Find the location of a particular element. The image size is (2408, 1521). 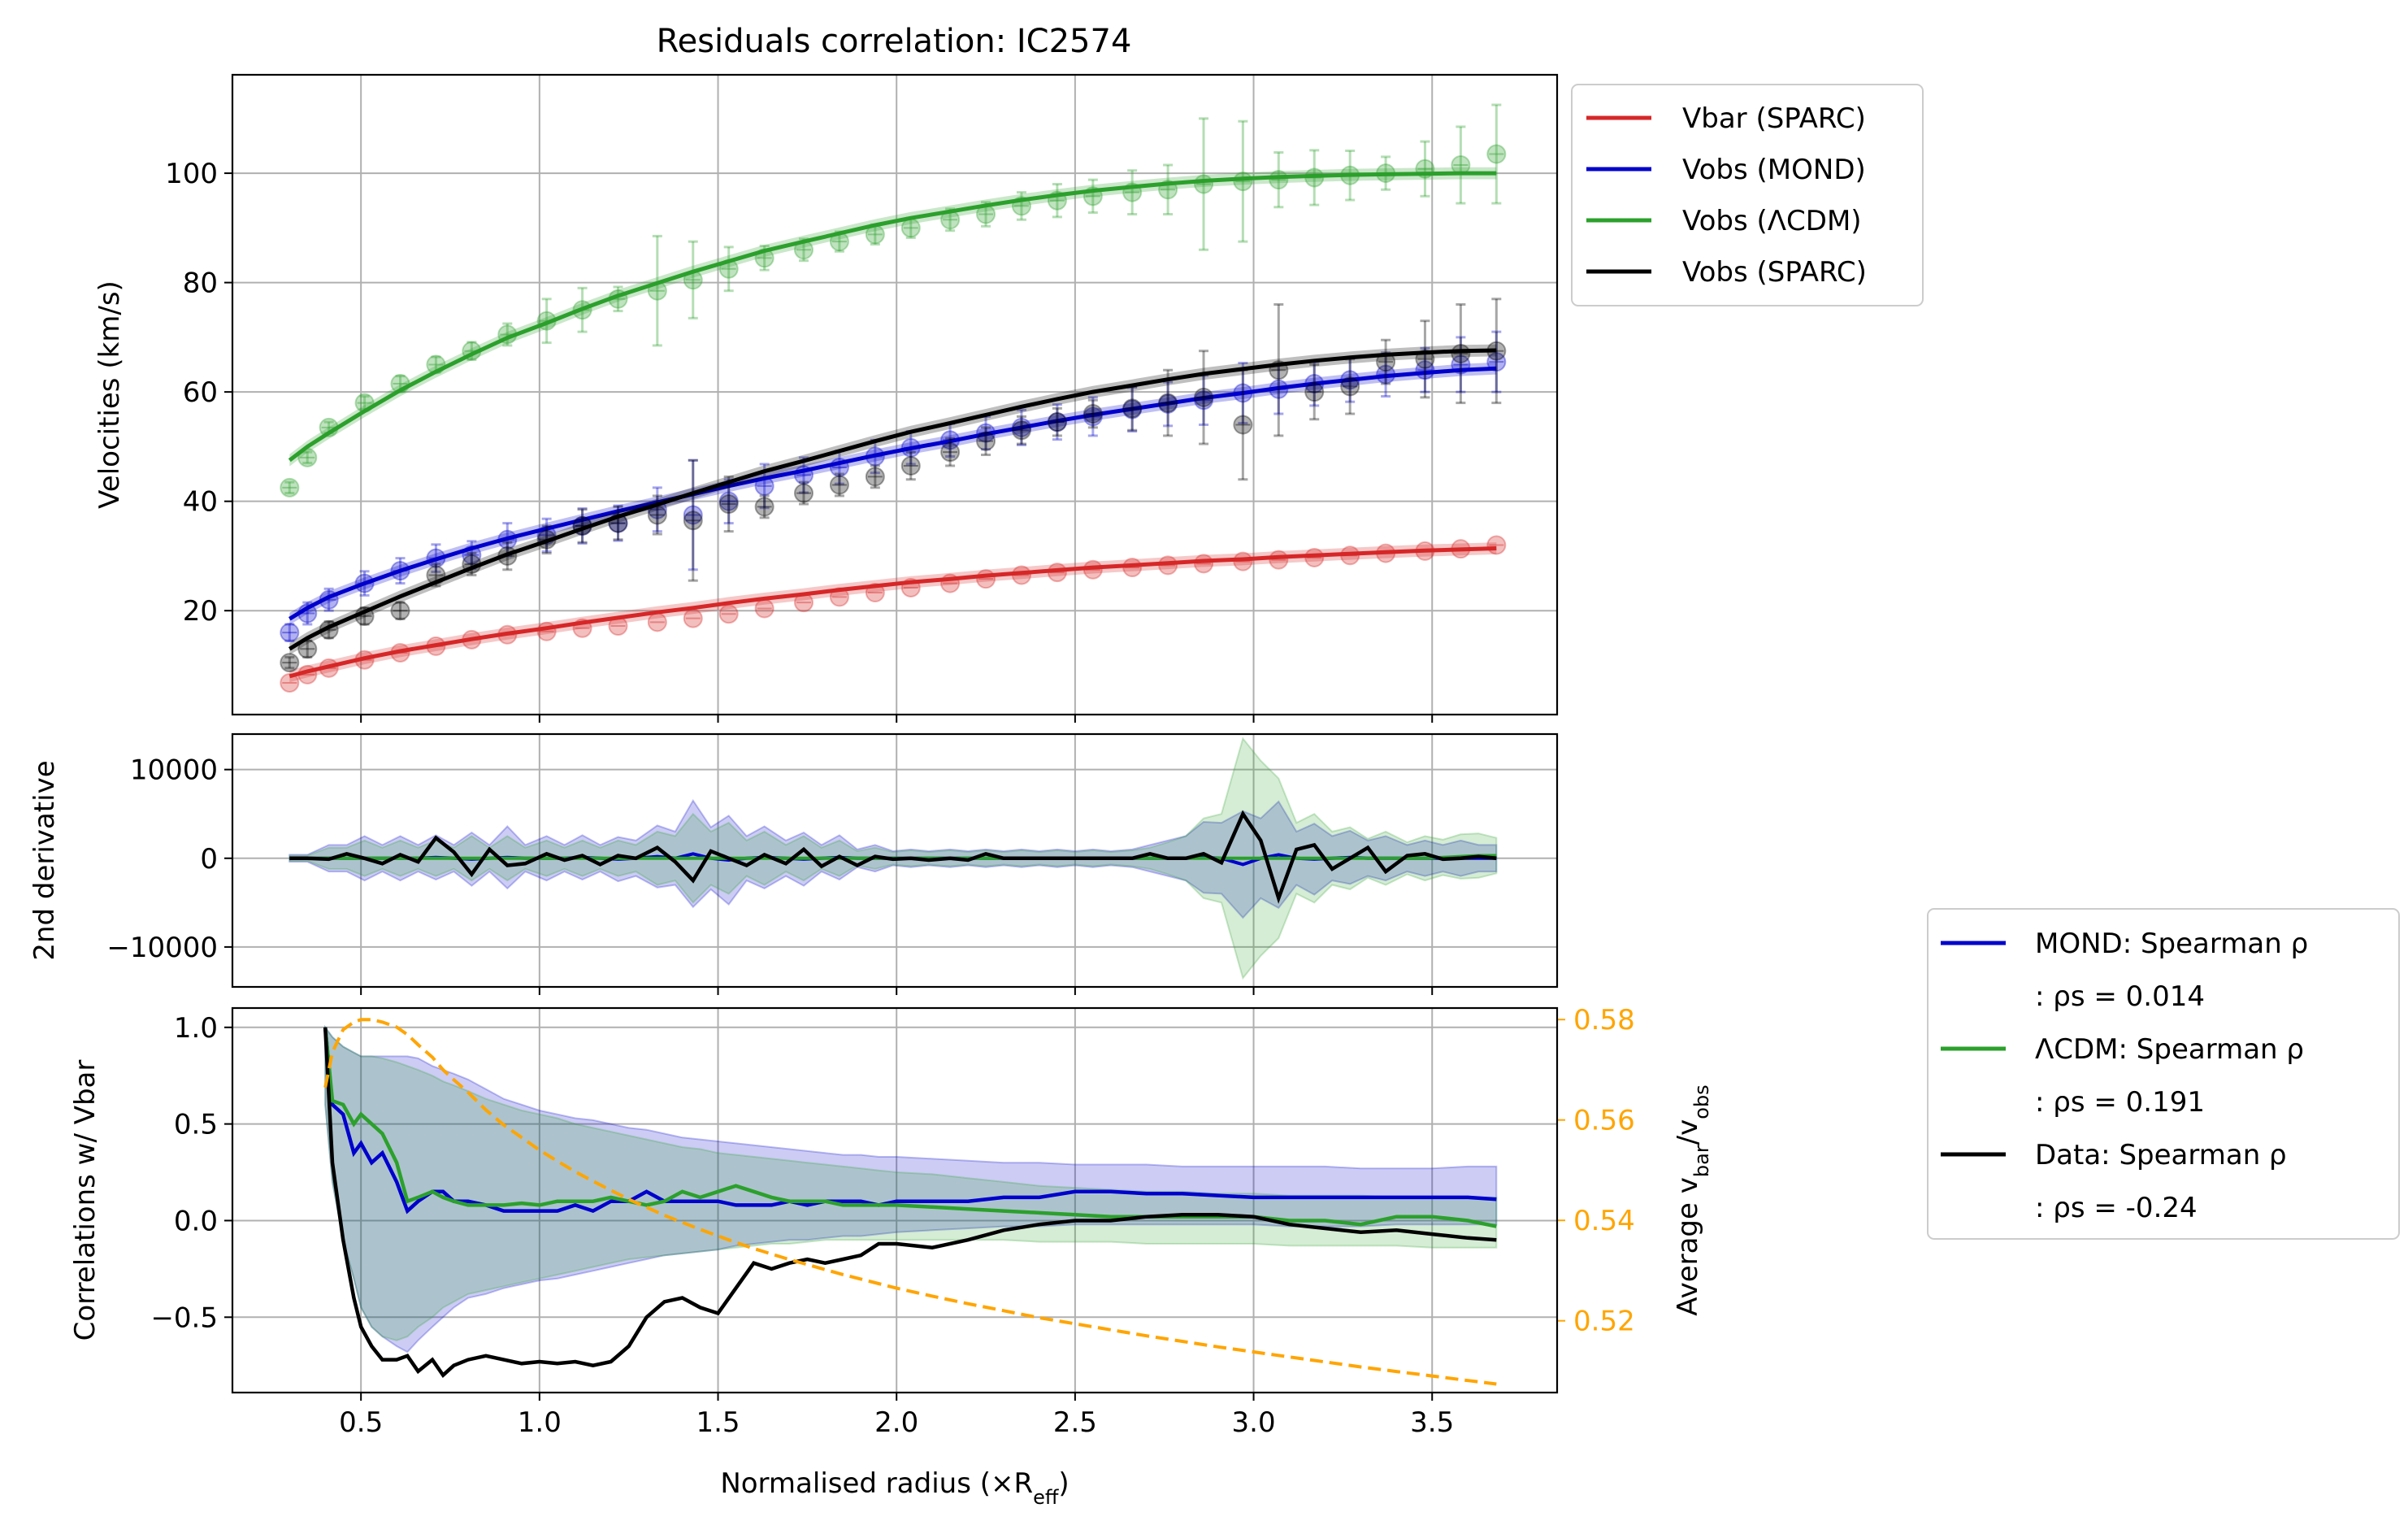

ax1-ylabel: Velocities (km/s) is located at coordinates (109, 394).